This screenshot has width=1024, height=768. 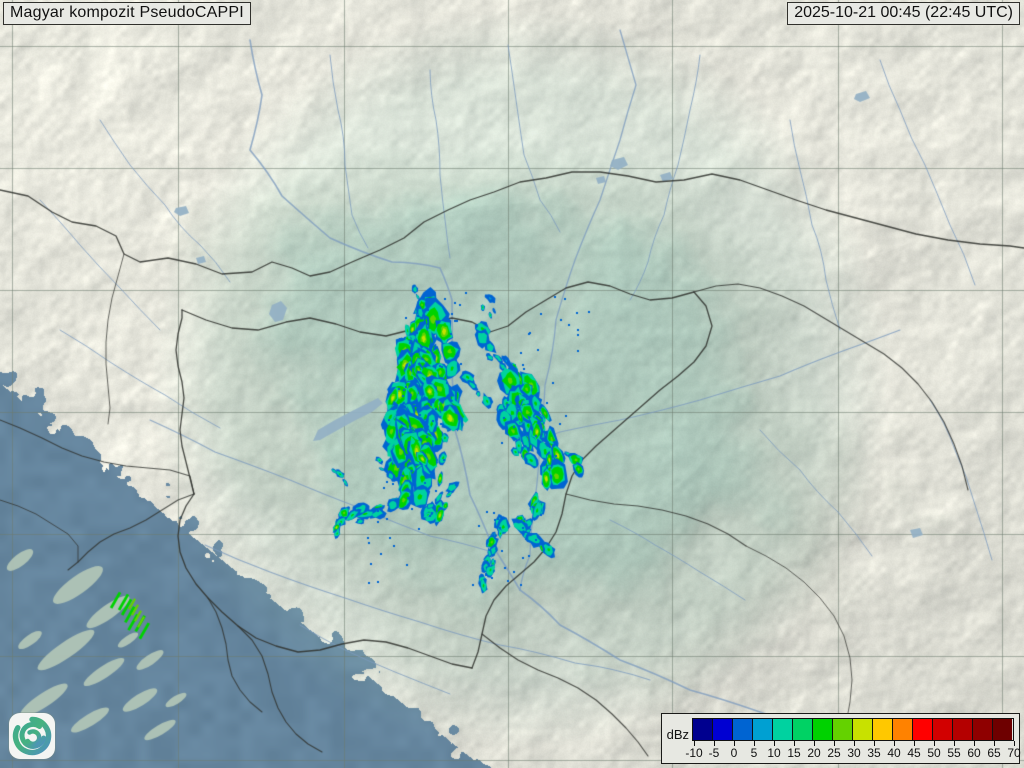 I want to click on legend-tick-label: 5, so click(x=754, y=753).